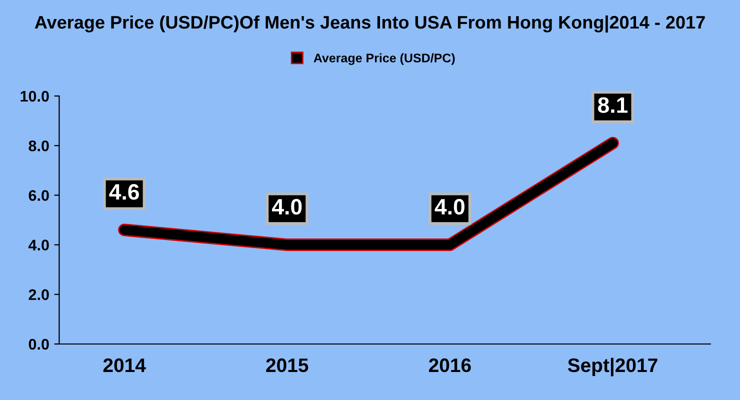 The width and height of the screenshot is (740, 400). I want to click on x-tick-label: 2014, so click(124, 365).